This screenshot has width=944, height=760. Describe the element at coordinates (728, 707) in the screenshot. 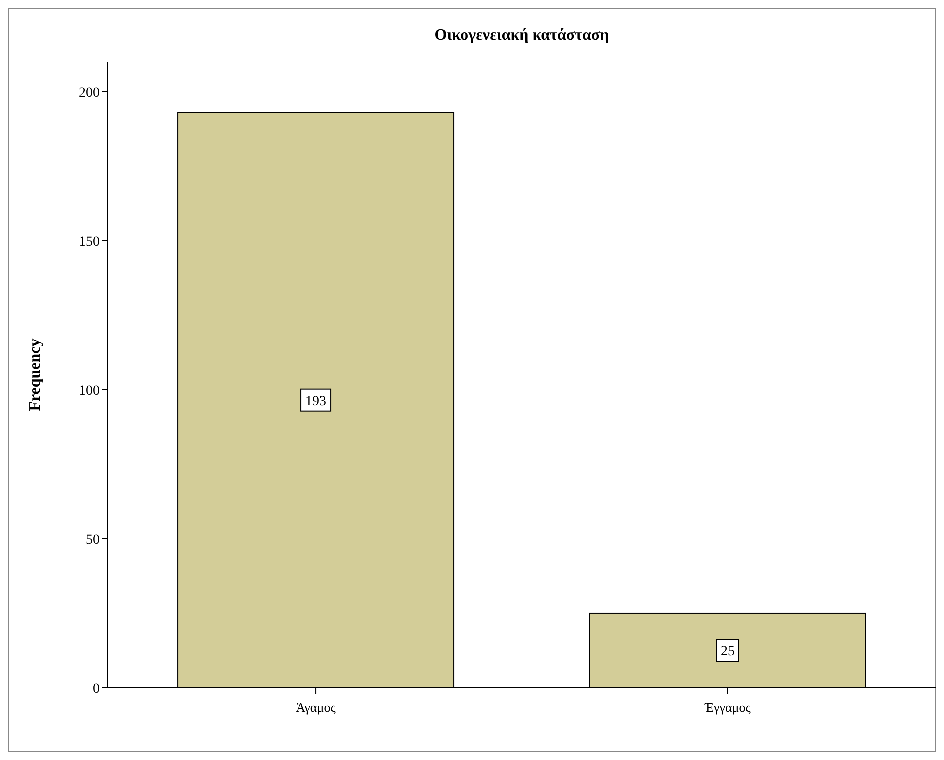

I see `x-tick-label: Έγγαμος` at that location.